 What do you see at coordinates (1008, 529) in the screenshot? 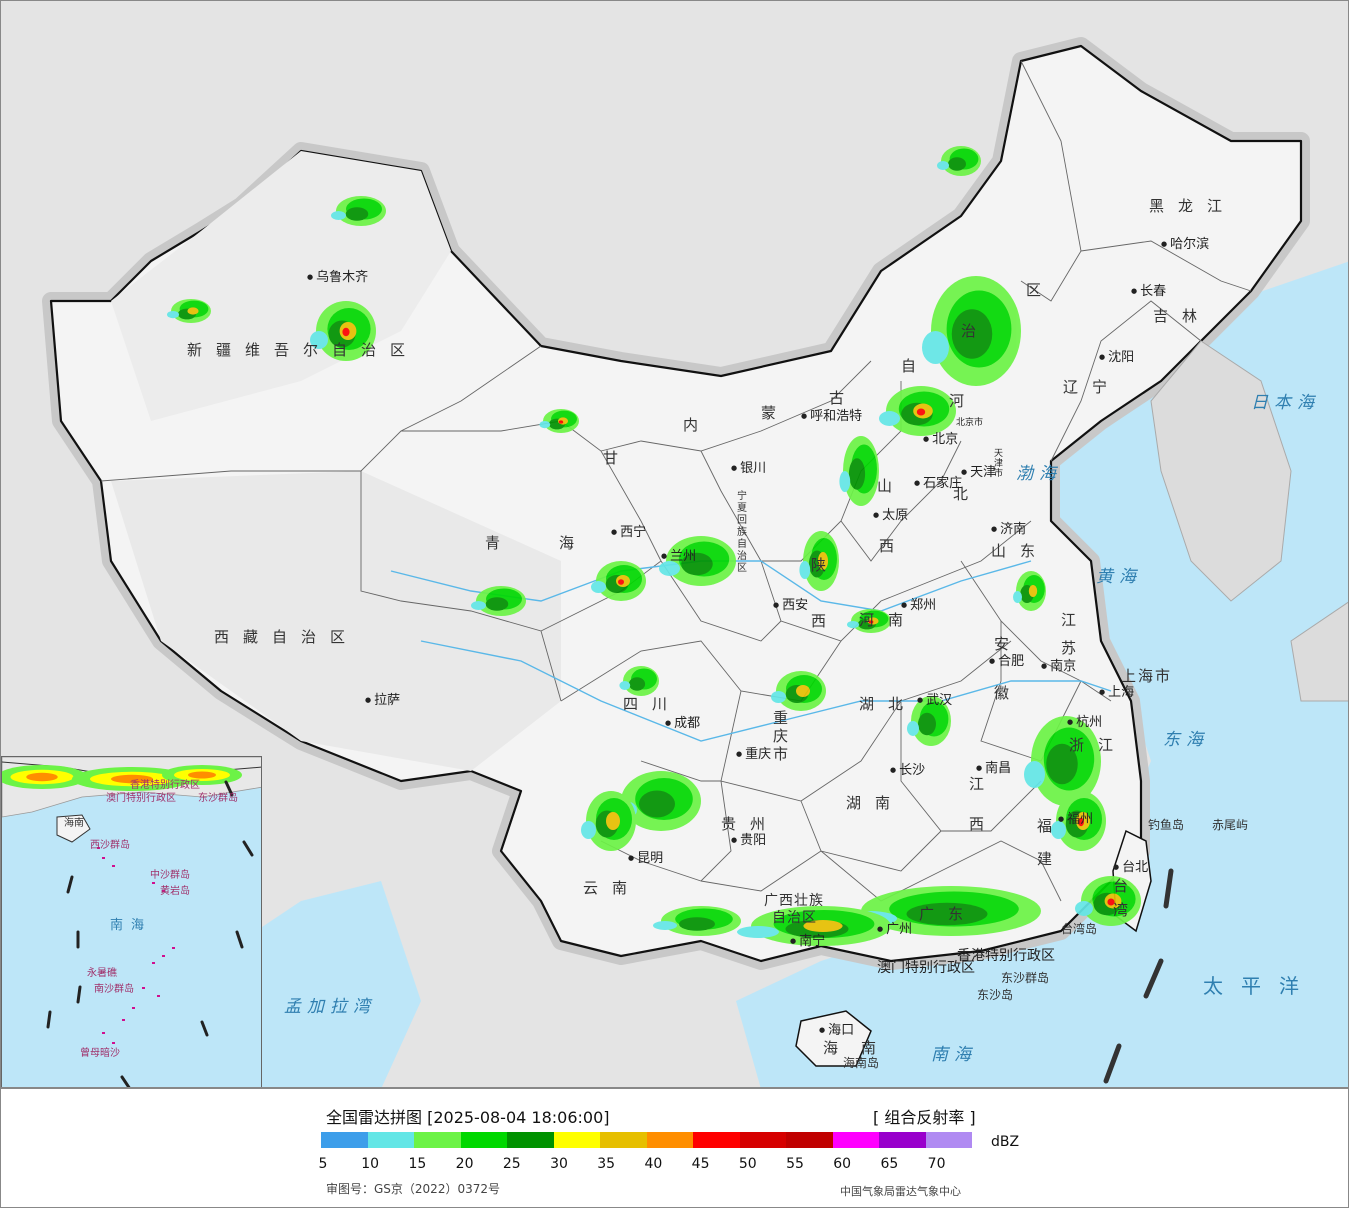
I see `city-label: 济南` at bounding box center [1008, 529].